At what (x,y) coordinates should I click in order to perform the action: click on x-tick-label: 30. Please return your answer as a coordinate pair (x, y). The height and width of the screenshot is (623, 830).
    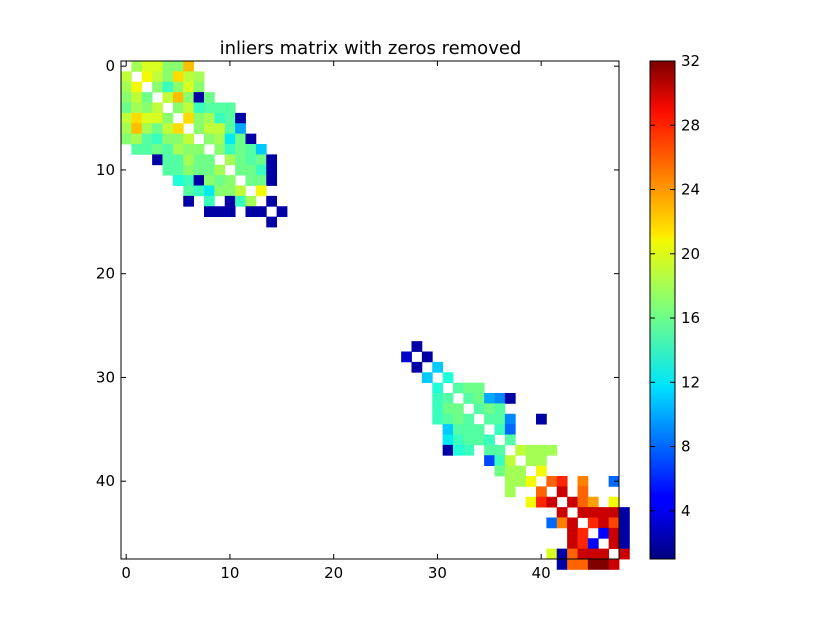
    Looking at the image, I should click on (437, 573).